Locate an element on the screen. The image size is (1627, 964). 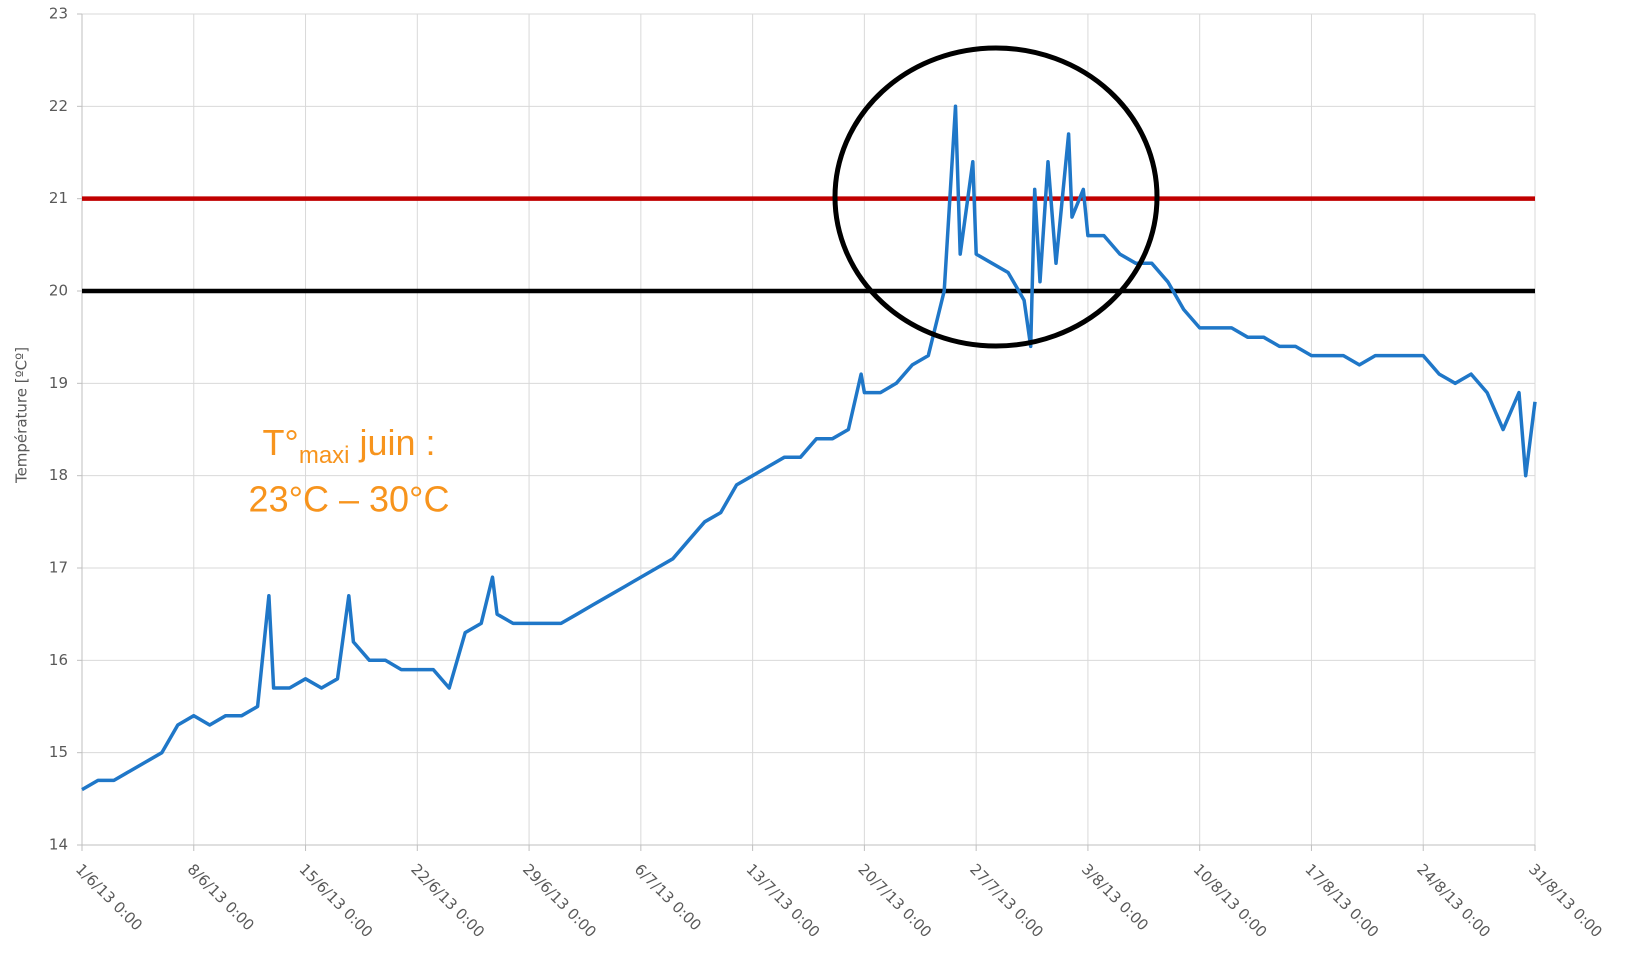
highlight-circle is located at coordinates (996, 197).